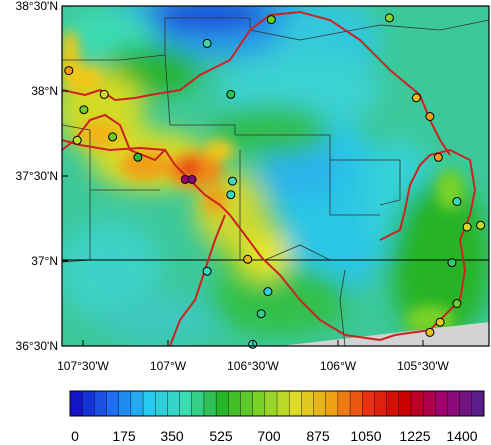 The width and height of the screenshot is (491, 445). I want to click on lon-label-2: 107°W, so click(168, 366).